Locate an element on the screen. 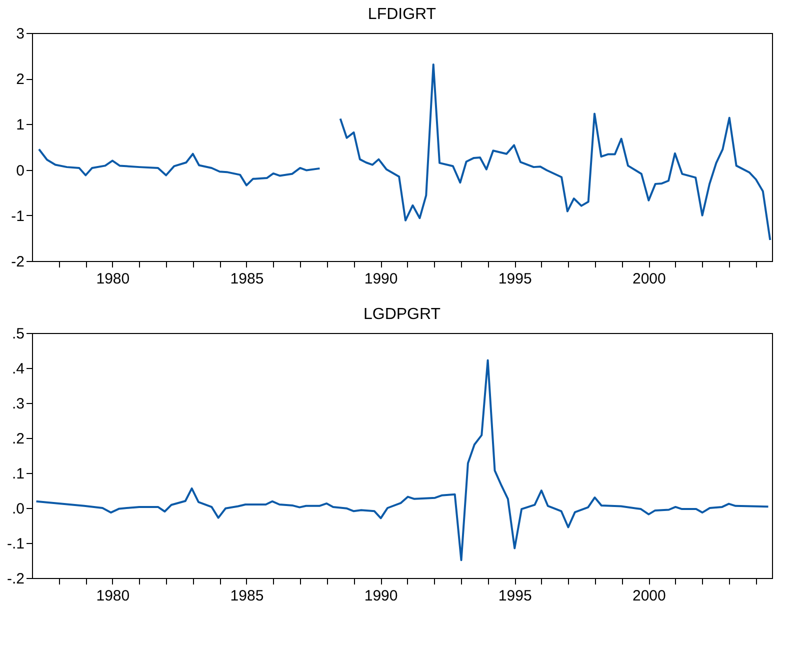 The height and width of the screenshot is (646, 803). y-tick-label: 2 is located at coordinates (20, 79).